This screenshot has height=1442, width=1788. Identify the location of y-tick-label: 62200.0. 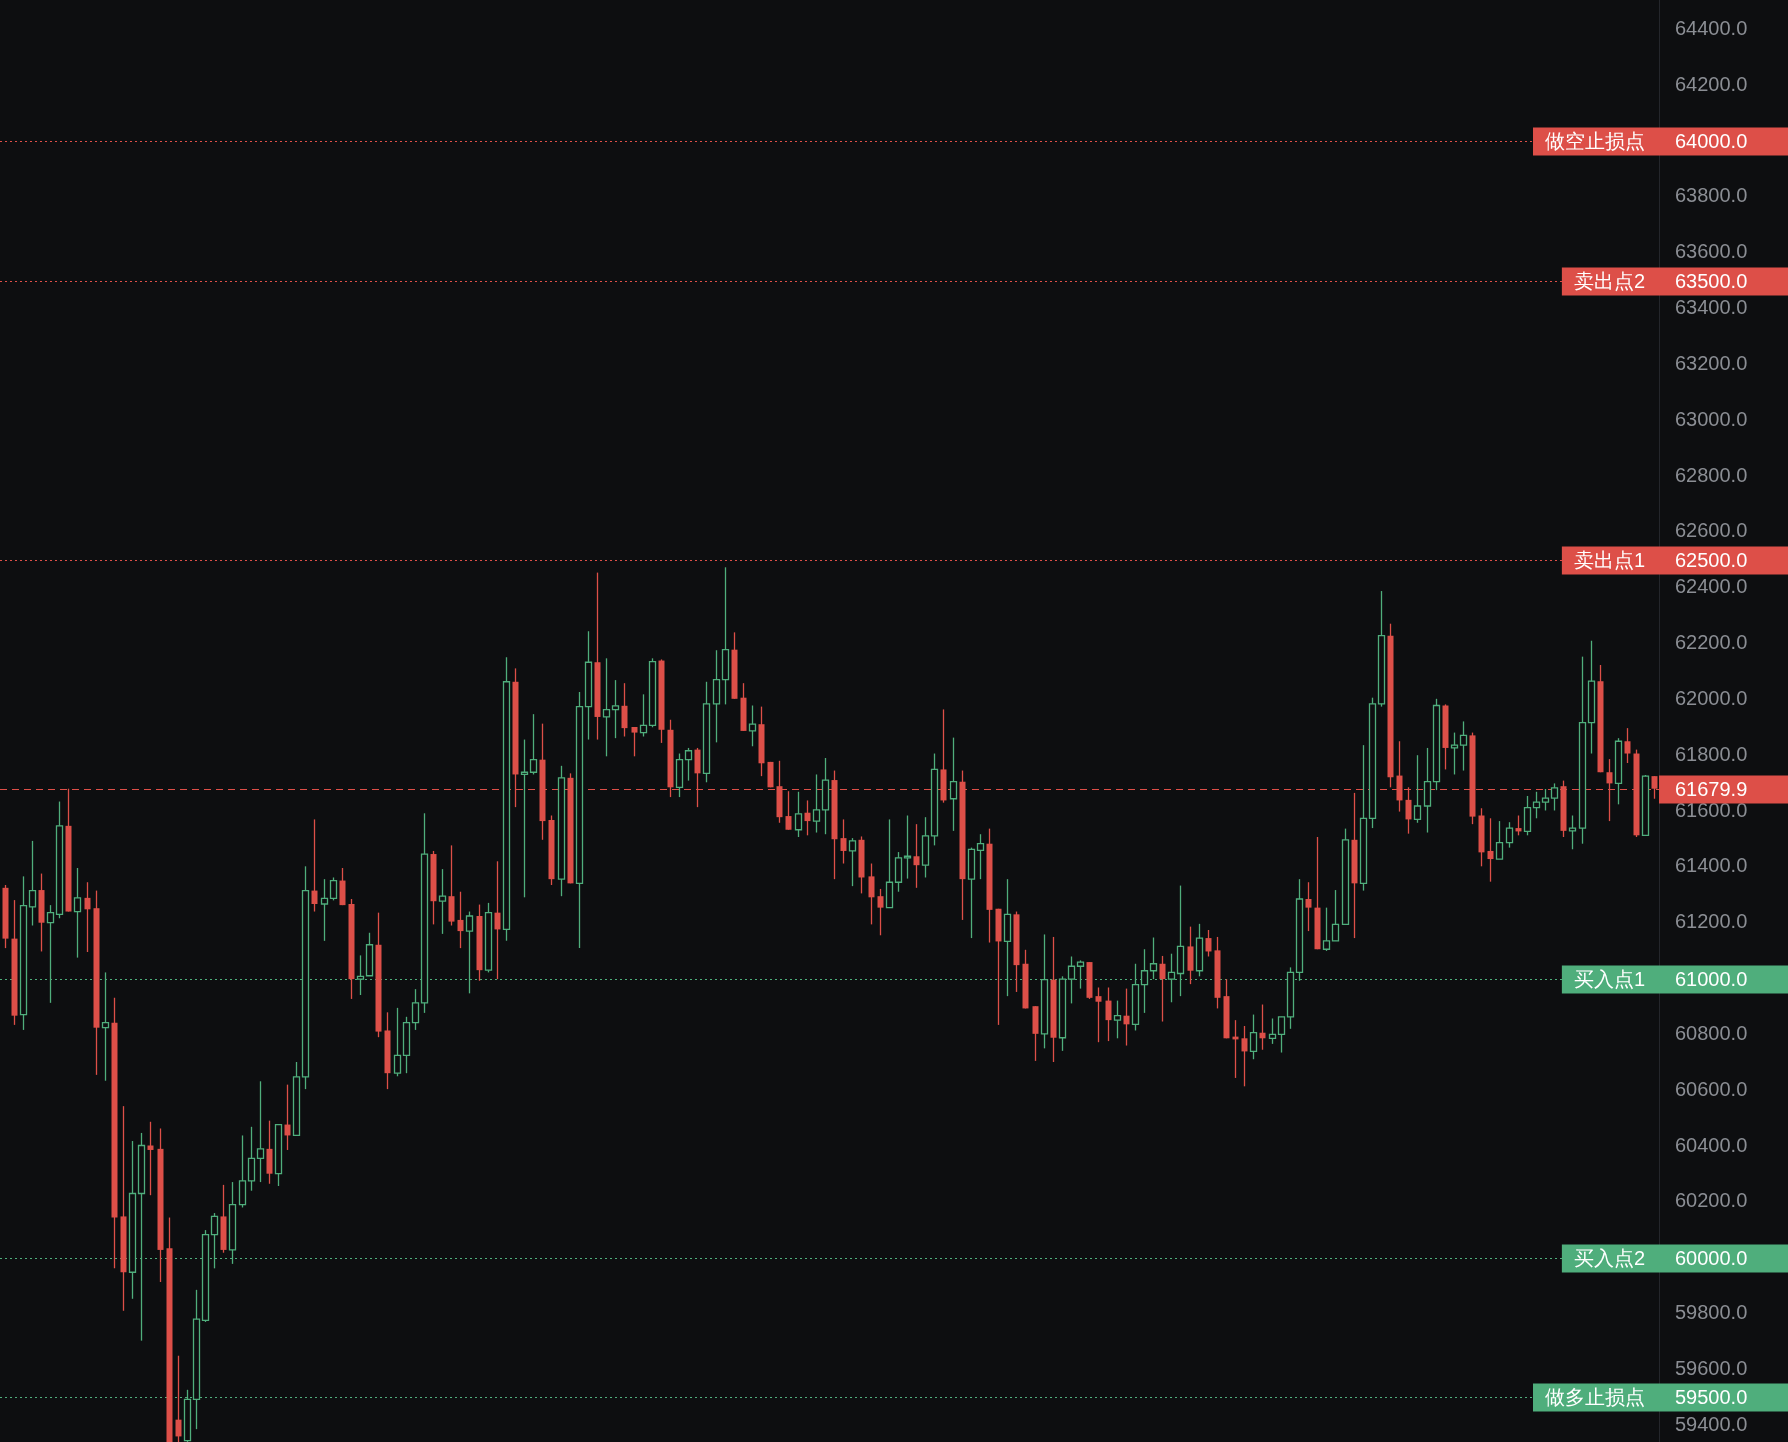
(1711, 642).